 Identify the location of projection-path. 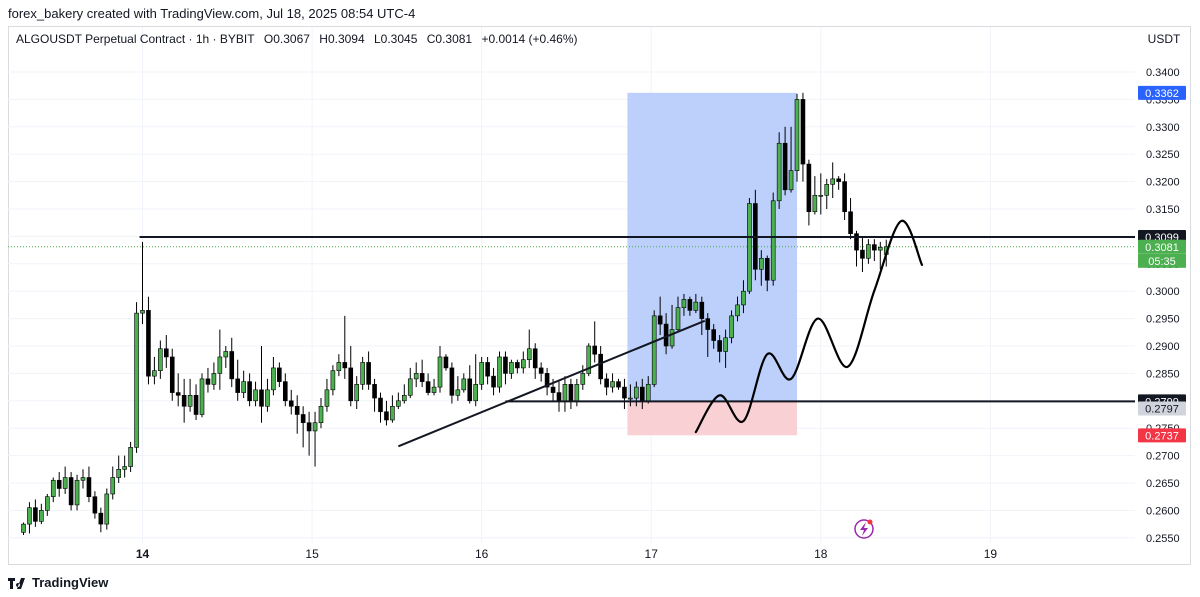
(809, 326).